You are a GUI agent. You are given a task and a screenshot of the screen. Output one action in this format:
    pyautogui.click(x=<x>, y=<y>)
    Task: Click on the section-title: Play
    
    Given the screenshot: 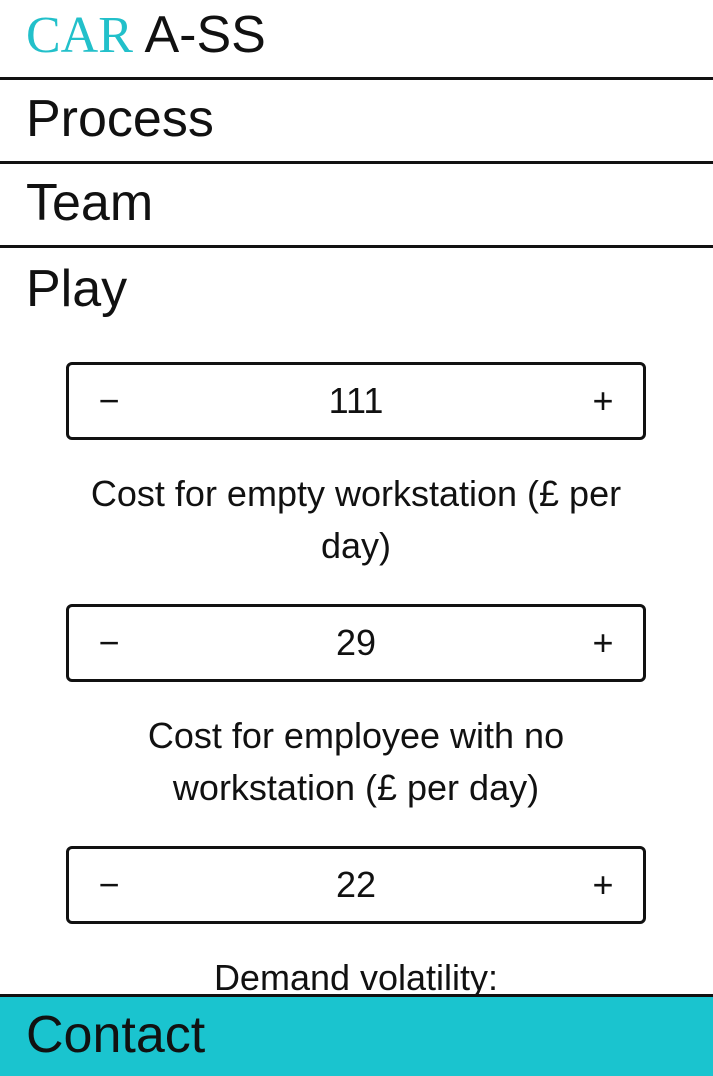 What is the action you would take?
    pyautogui.click(x=77, y=289)
    